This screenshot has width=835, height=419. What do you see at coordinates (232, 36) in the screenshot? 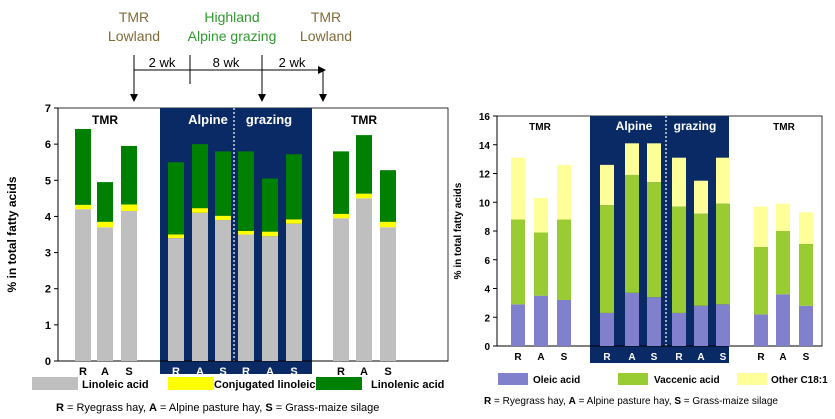
I see `phase2-line2: Alpine grazing` at bounding box center [232, 36].